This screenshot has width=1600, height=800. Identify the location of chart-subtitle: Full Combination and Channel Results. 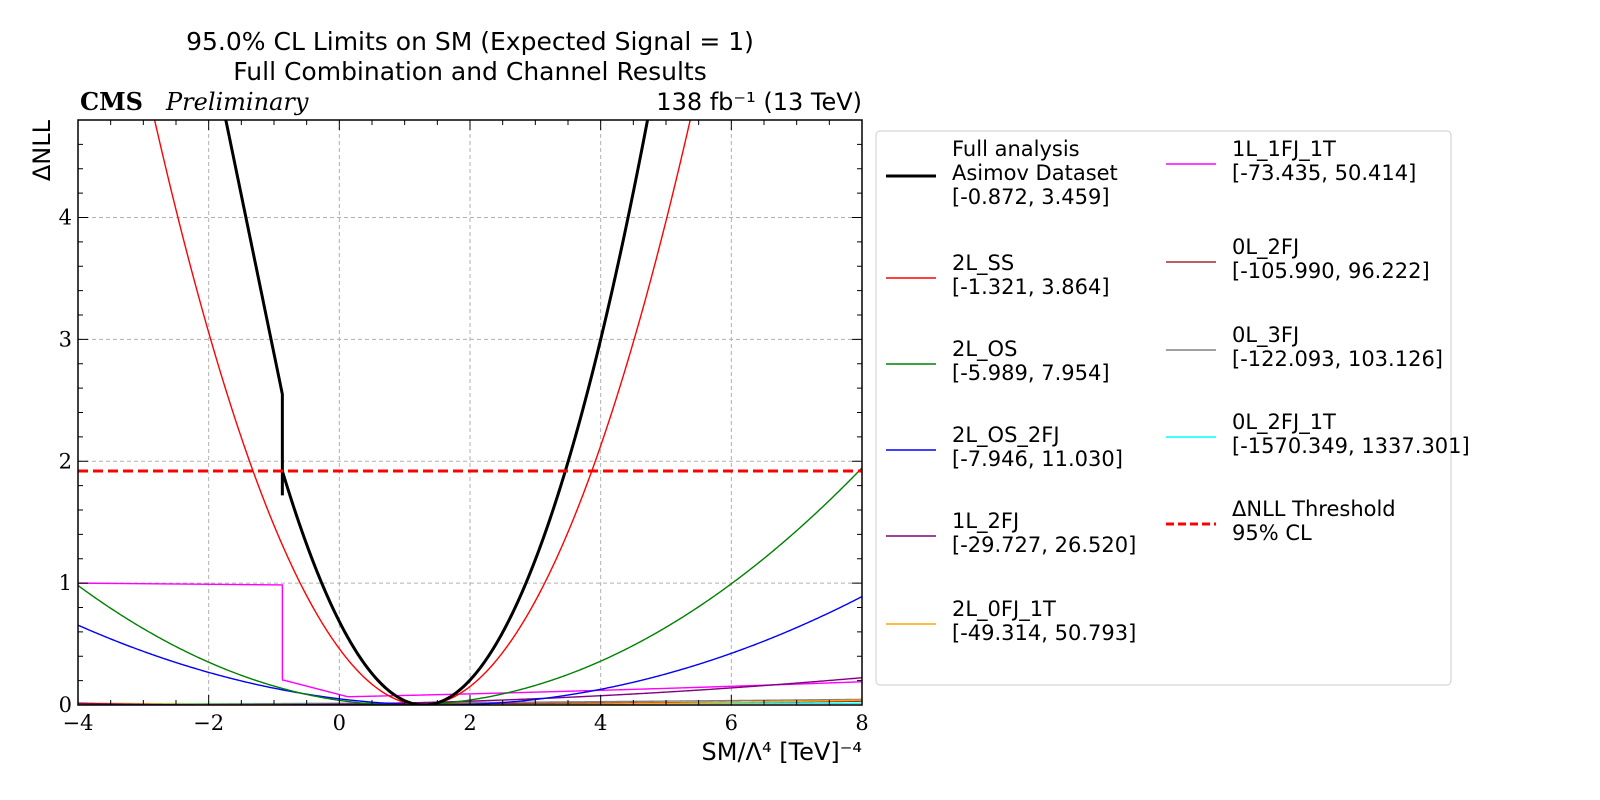
(469, 71).